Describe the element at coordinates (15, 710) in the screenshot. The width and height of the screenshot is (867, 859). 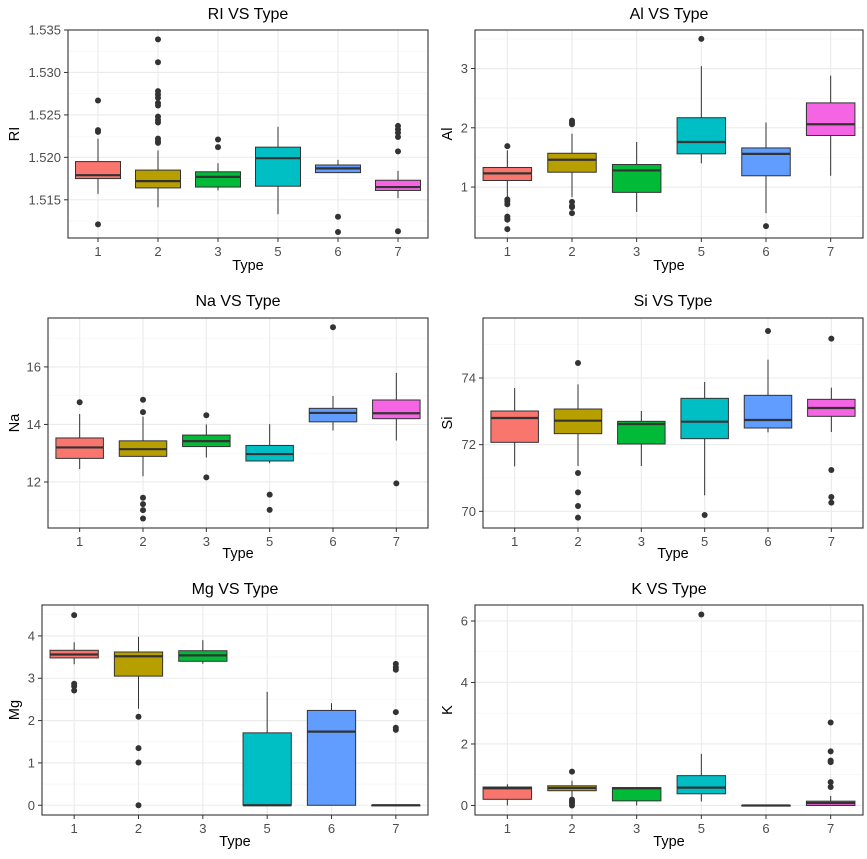
I see `y-axis-title: Mg` at that location.